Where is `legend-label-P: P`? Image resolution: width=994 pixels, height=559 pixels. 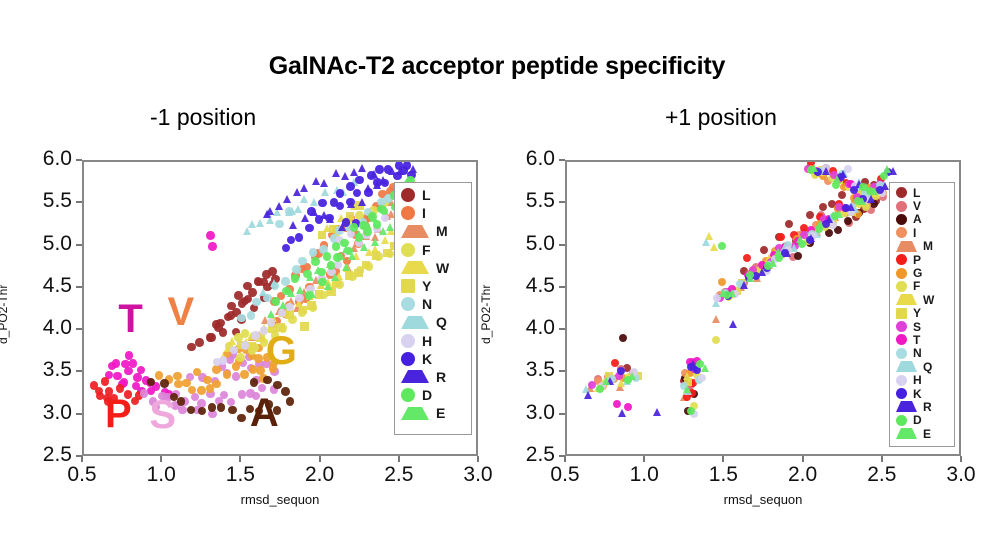
legend-label-P: P is located at coordinates (917, 259).